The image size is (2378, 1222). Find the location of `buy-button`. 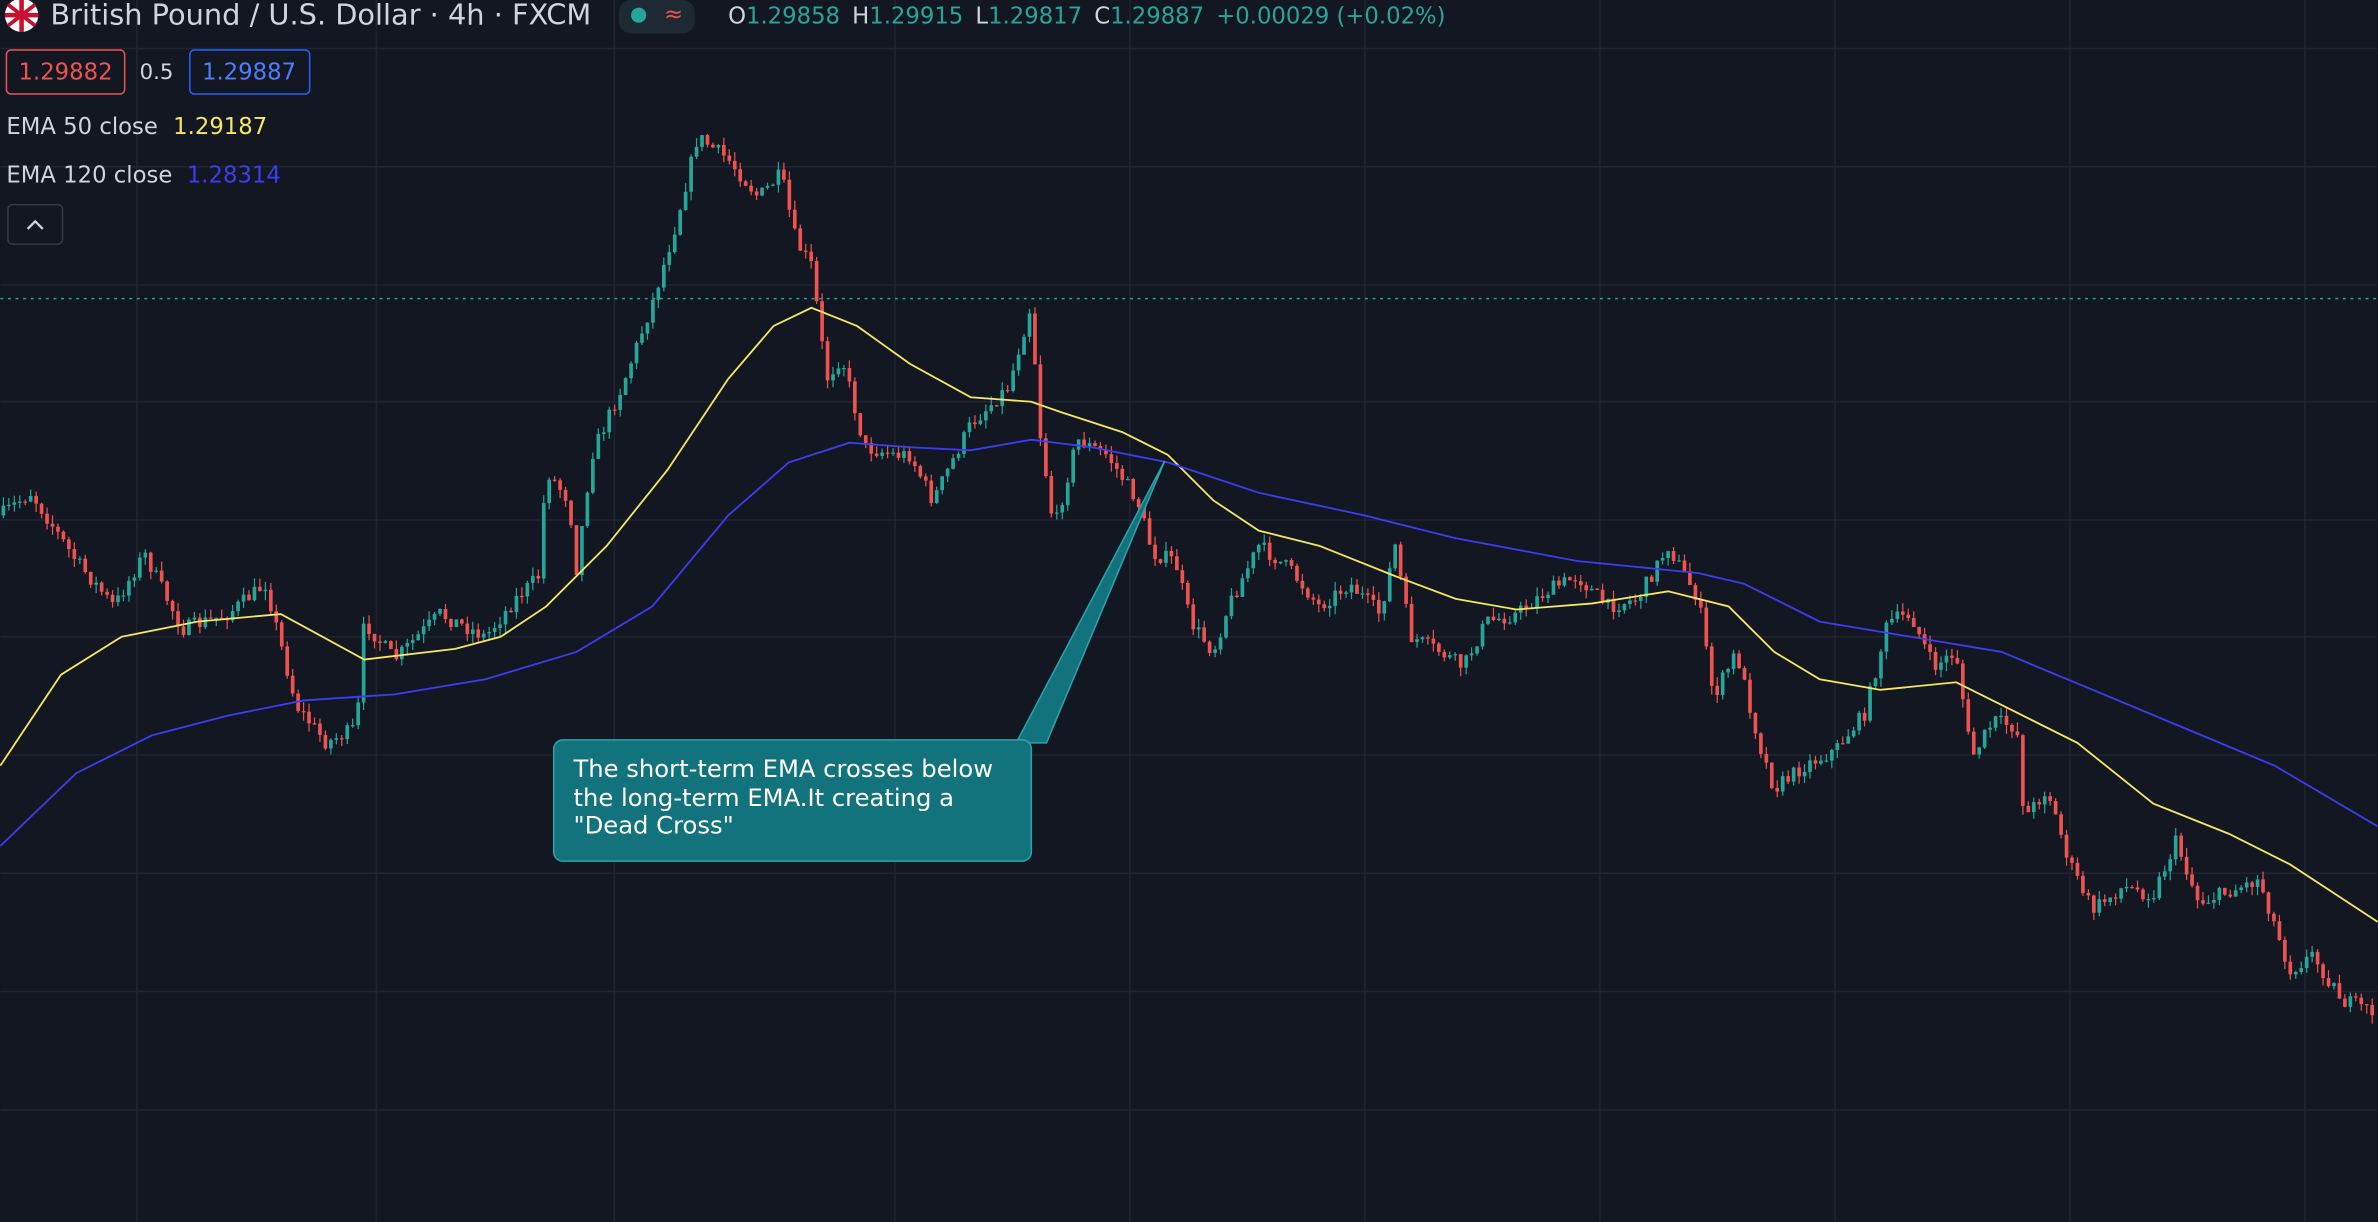

buy-button is located at coordinates (250, 72).